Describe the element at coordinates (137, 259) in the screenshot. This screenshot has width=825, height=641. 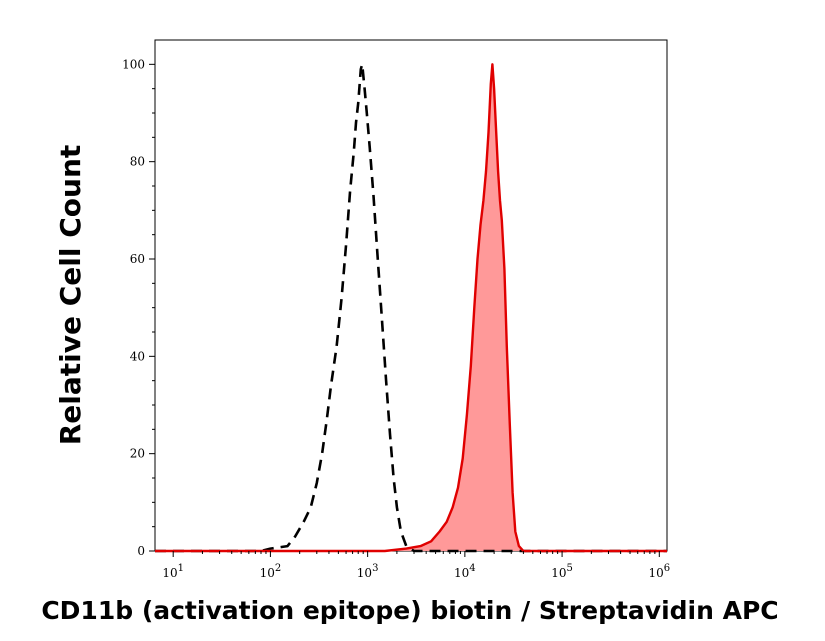
I see `y-tick-label: 60` at that location.